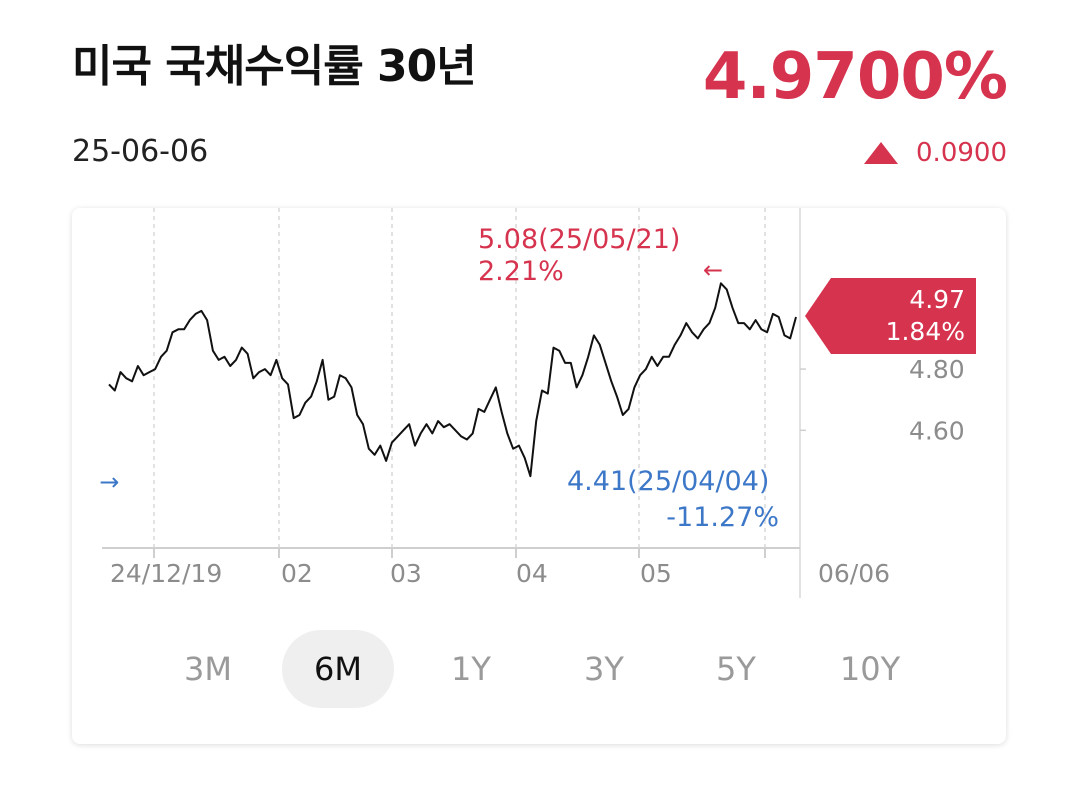  I want to click on price-change-value: 0.0900, so click(961, 153).